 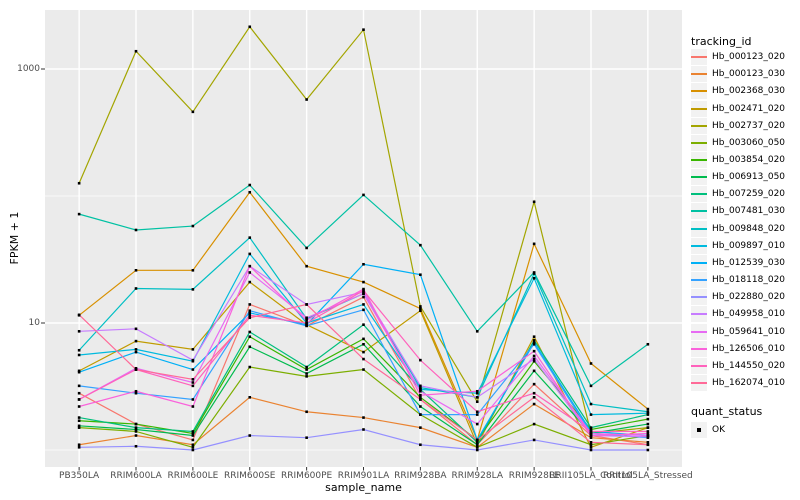 I want to click on legend-title-tracking-id: tracking_id, so click(x=721, y=41).